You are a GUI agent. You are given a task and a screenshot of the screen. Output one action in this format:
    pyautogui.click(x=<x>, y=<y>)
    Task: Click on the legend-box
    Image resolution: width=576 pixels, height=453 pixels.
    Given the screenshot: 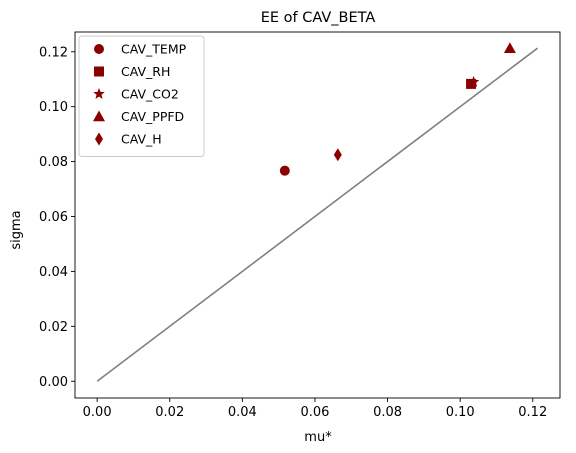 What is the action you would take?
    pyautogui.click(x=141, y=96)
    